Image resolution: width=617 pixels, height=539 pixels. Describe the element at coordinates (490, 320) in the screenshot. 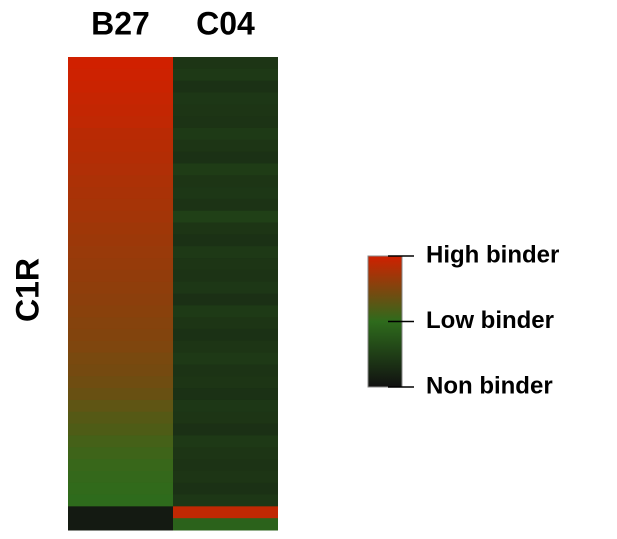

I see `colorbar-label: Low binder` at that location.